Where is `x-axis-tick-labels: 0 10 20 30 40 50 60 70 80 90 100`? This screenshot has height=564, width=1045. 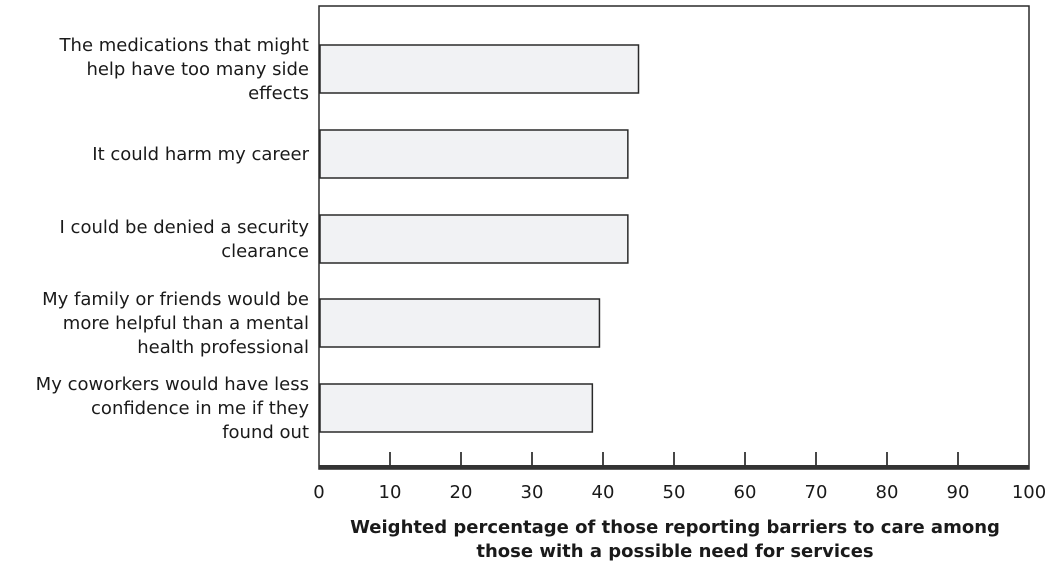
x-axis-tick-labels: 0 10 20 30 40 50 60 70 80 90 100 is located at coordinates (679, 492).